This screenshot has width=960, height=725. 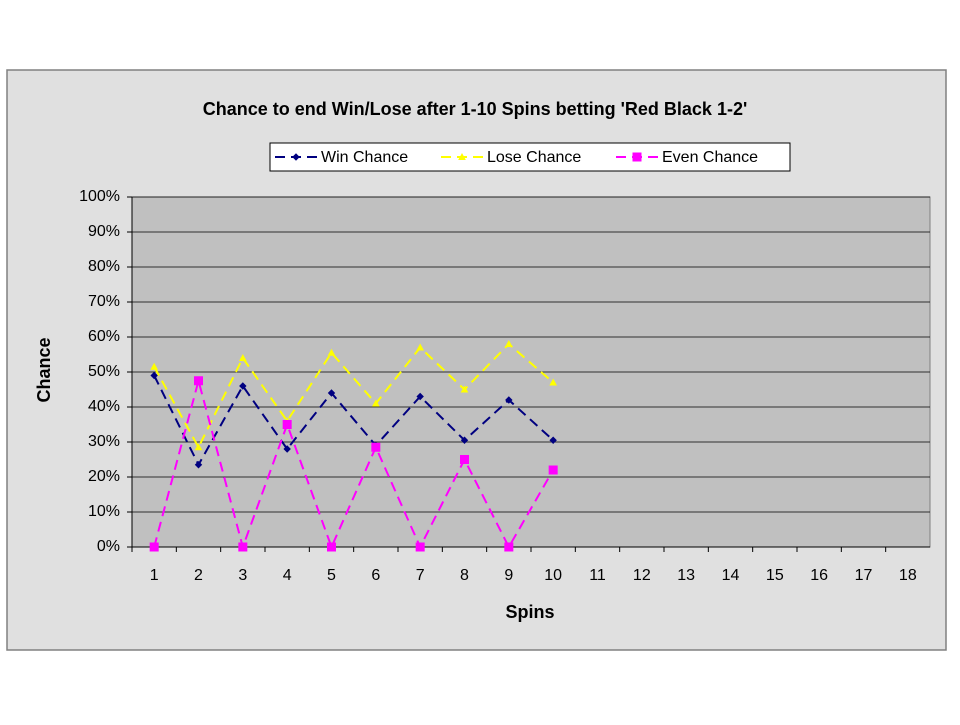 I want to click on y-tick-label: 20%, so click(x=104, y=476).